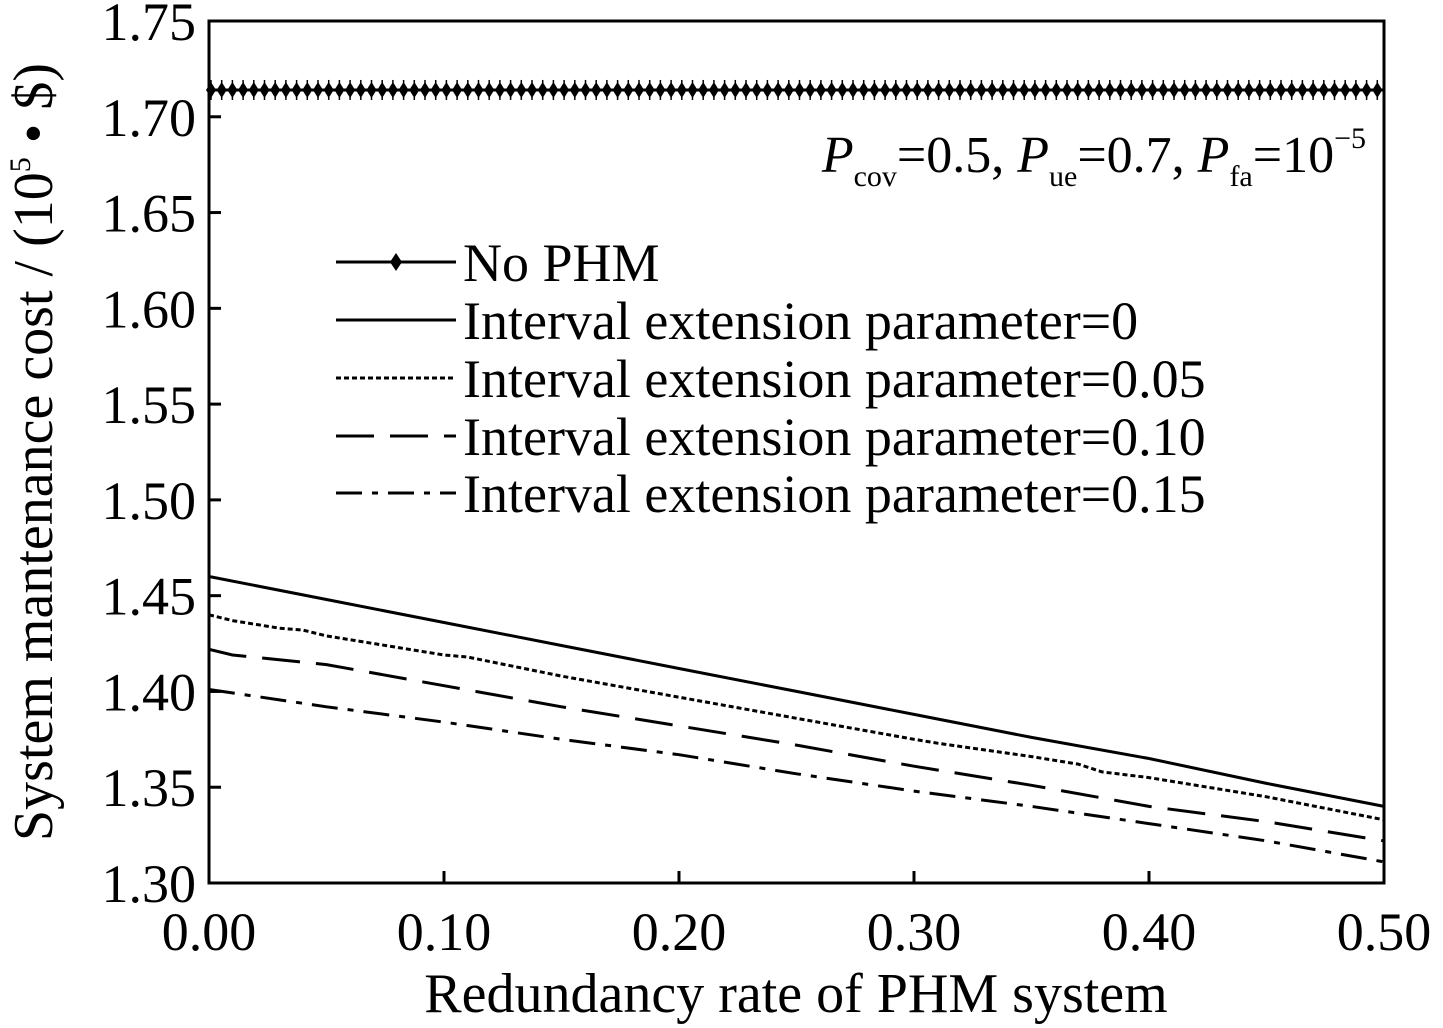  I want to click on annot-s1: cov, so click(875, 176).